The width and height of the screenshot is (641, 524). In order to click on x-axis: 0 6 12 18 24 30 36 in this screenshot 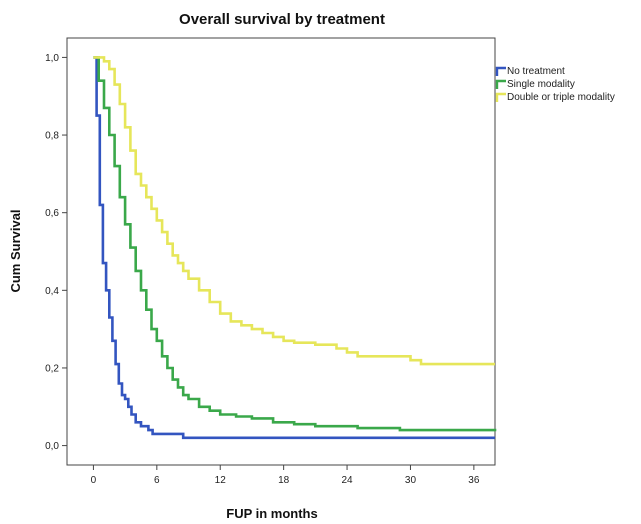, I will do `click(285, 475)`.